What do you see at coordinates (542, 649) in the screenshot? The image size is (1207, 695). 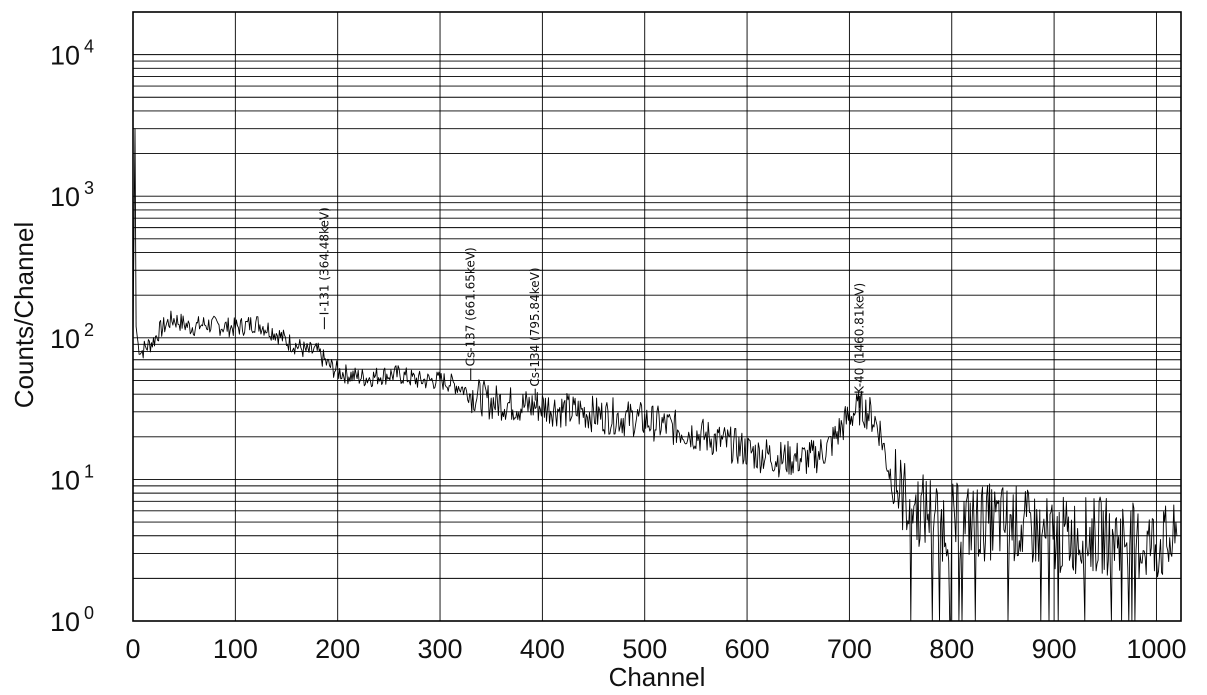 I see `x-tick-label: 400` at bounding box center [542, 649].